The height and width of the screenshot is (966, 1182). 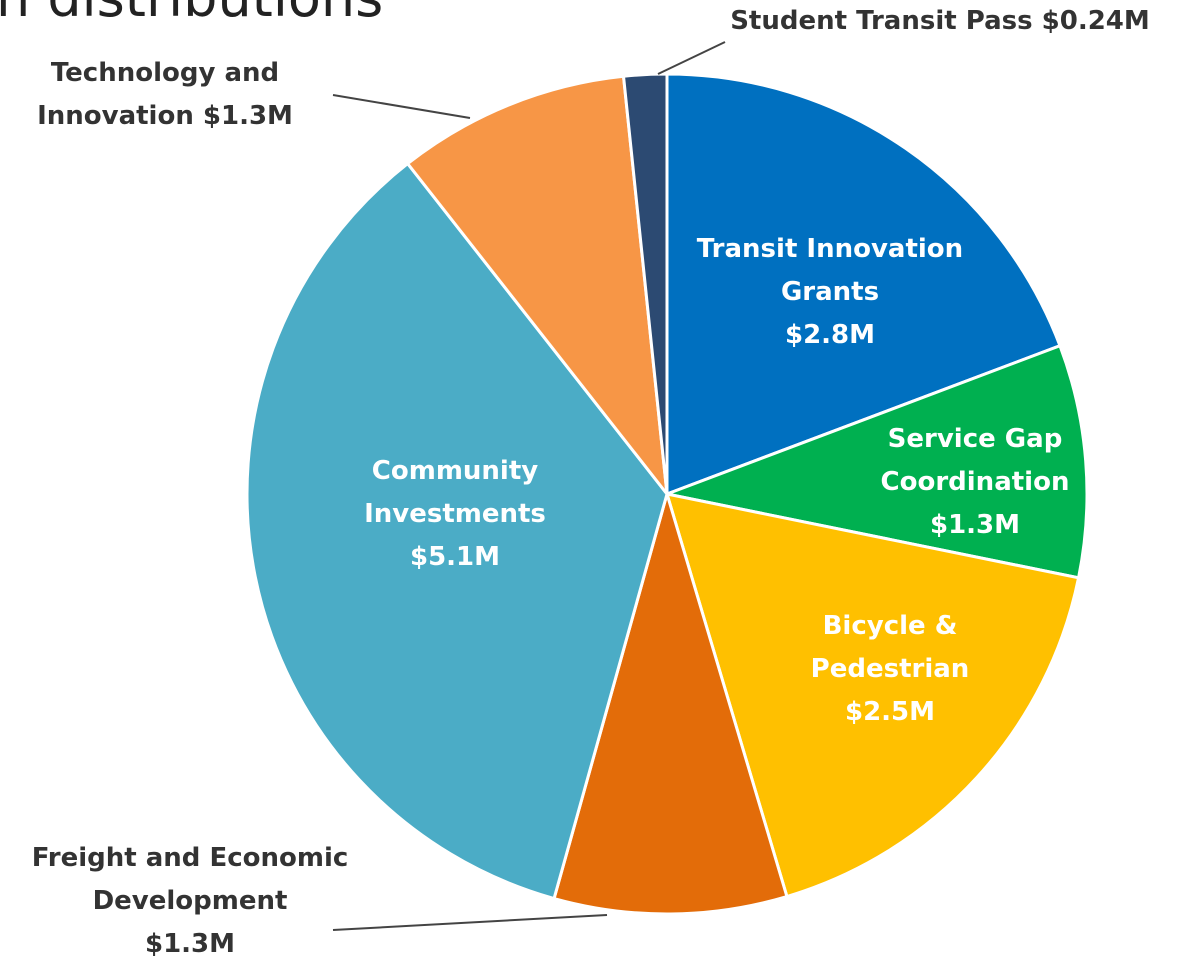 I want to click on category-label: Technology and Innovation, so click(x=158, y=94).